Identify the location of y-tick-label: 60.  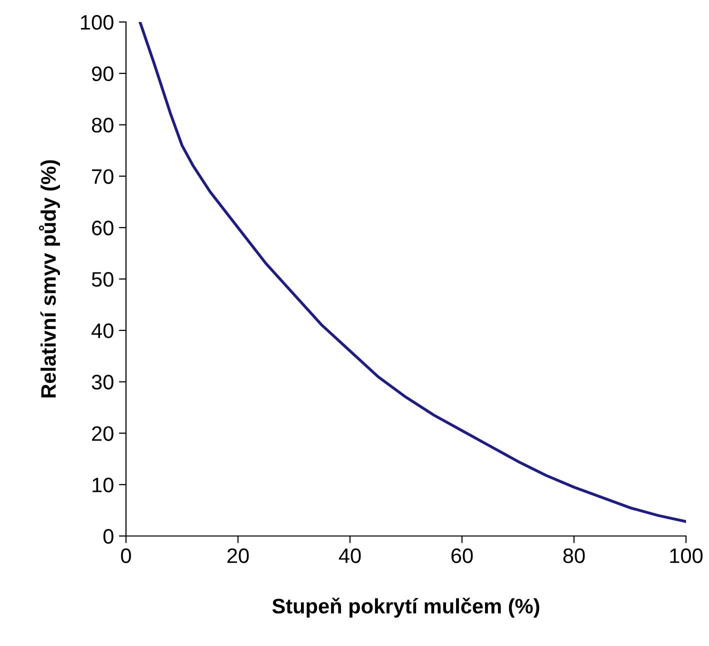
(103, 228).